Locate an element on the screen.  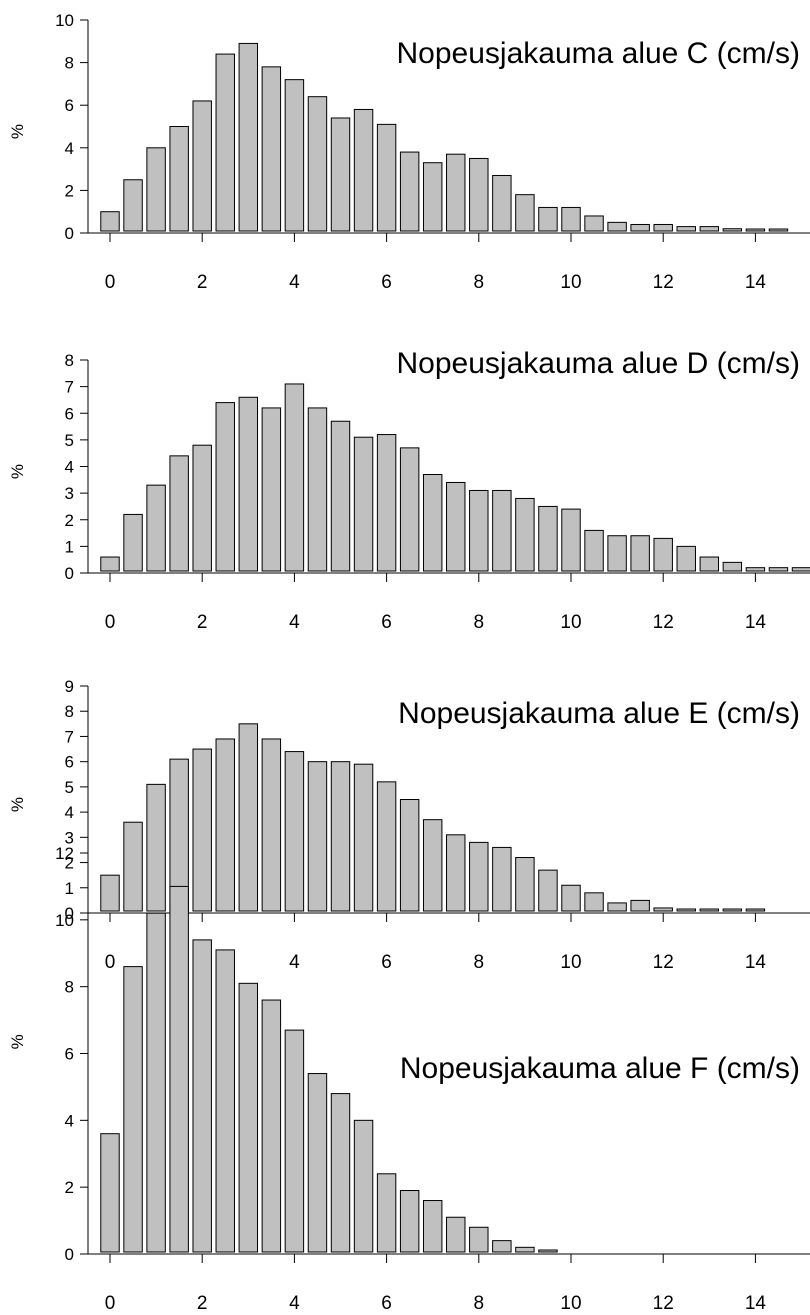
chart-title: Nopeusjakauma alue D (cm/s) is located at coordinates (599, 363).